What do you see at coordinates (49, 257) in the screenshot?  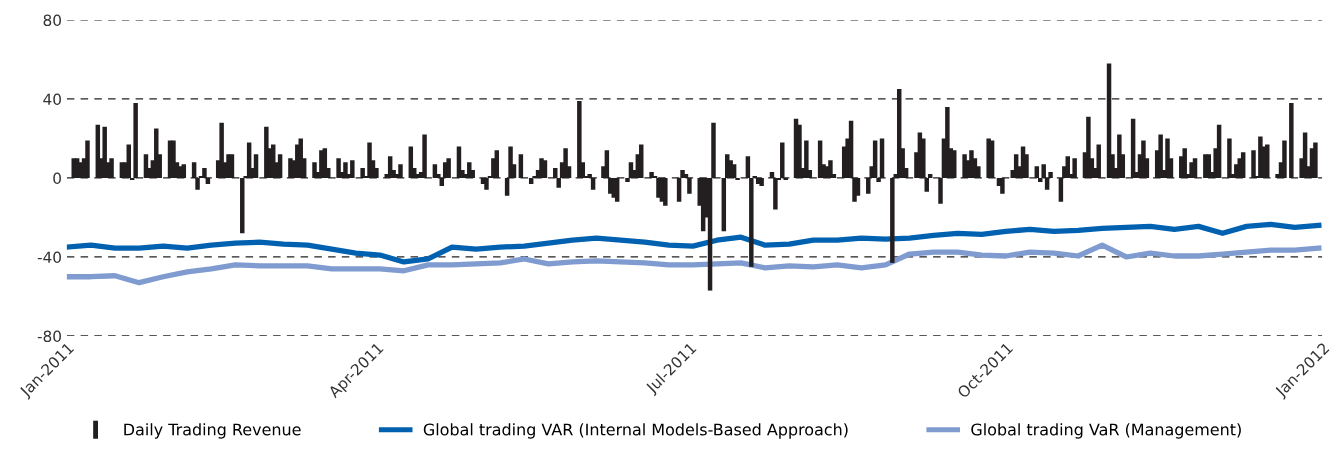 I see `y-tick-label: -40` at bounding box center [49, 257].